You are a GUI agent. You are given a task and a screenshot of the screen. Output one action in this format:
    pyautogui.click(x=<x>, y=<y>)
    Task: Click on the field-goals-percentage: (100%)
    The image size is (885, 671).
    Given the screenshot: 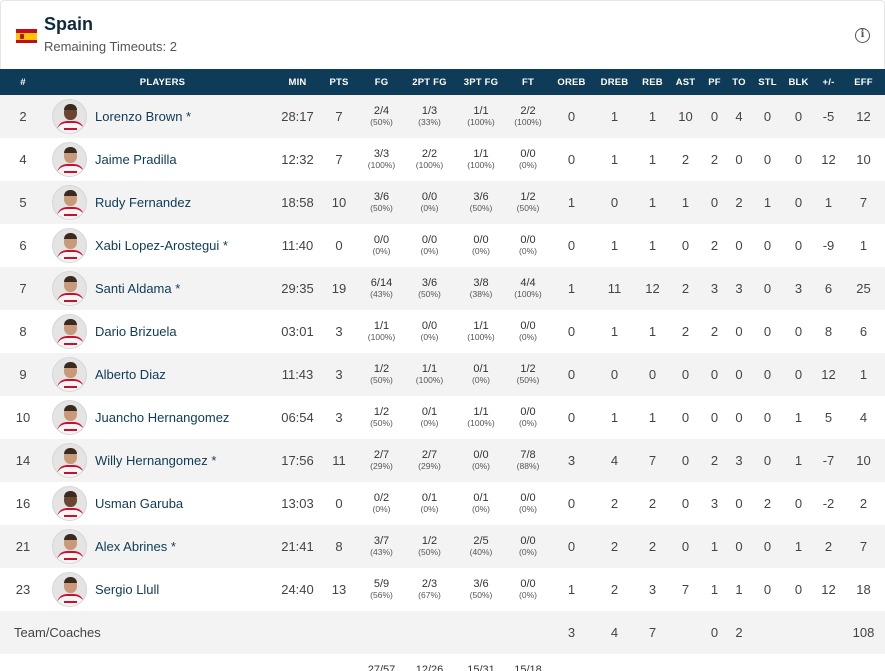 What is the action you would take?
    pyautogui.click(x=381, y=337)
    